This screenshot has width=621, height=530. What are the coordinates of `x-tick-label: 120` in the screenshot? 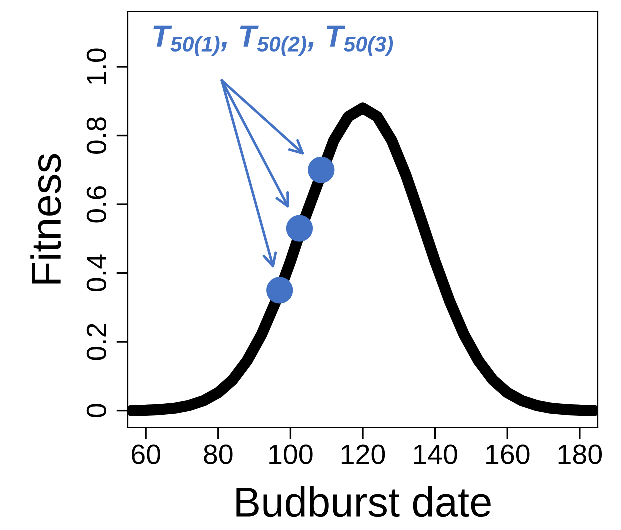 It's located at (364, 454).